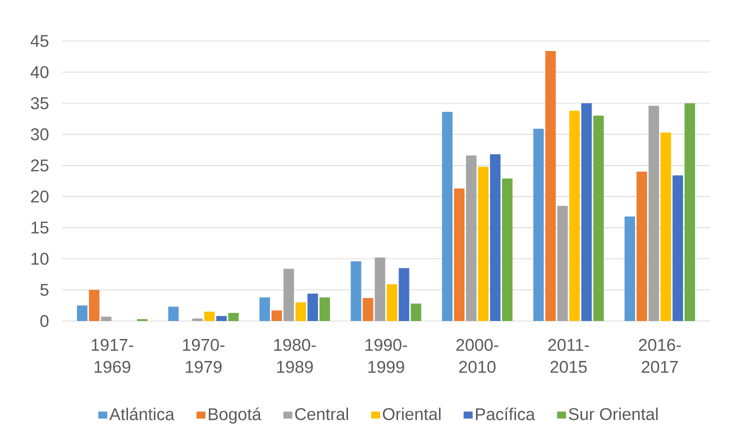 Image resolution: width=731 pixels, height=438 pixels. Describe the element at coordinates (613, 414) in the screenshot. I see `legend-label: Sur Oriental` at that location.